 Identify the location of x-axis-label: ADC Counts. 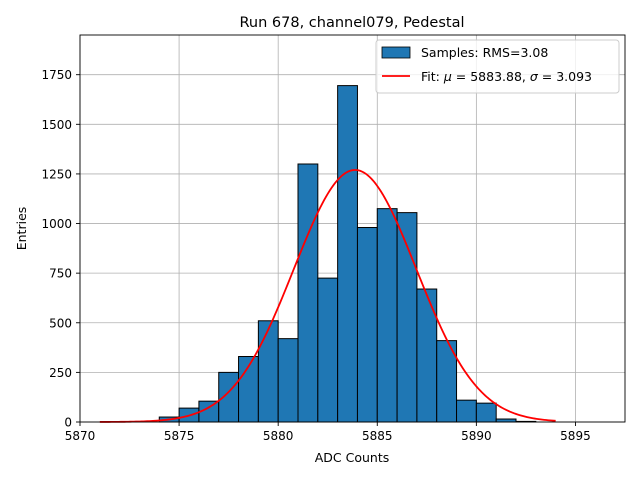
(352, 457).